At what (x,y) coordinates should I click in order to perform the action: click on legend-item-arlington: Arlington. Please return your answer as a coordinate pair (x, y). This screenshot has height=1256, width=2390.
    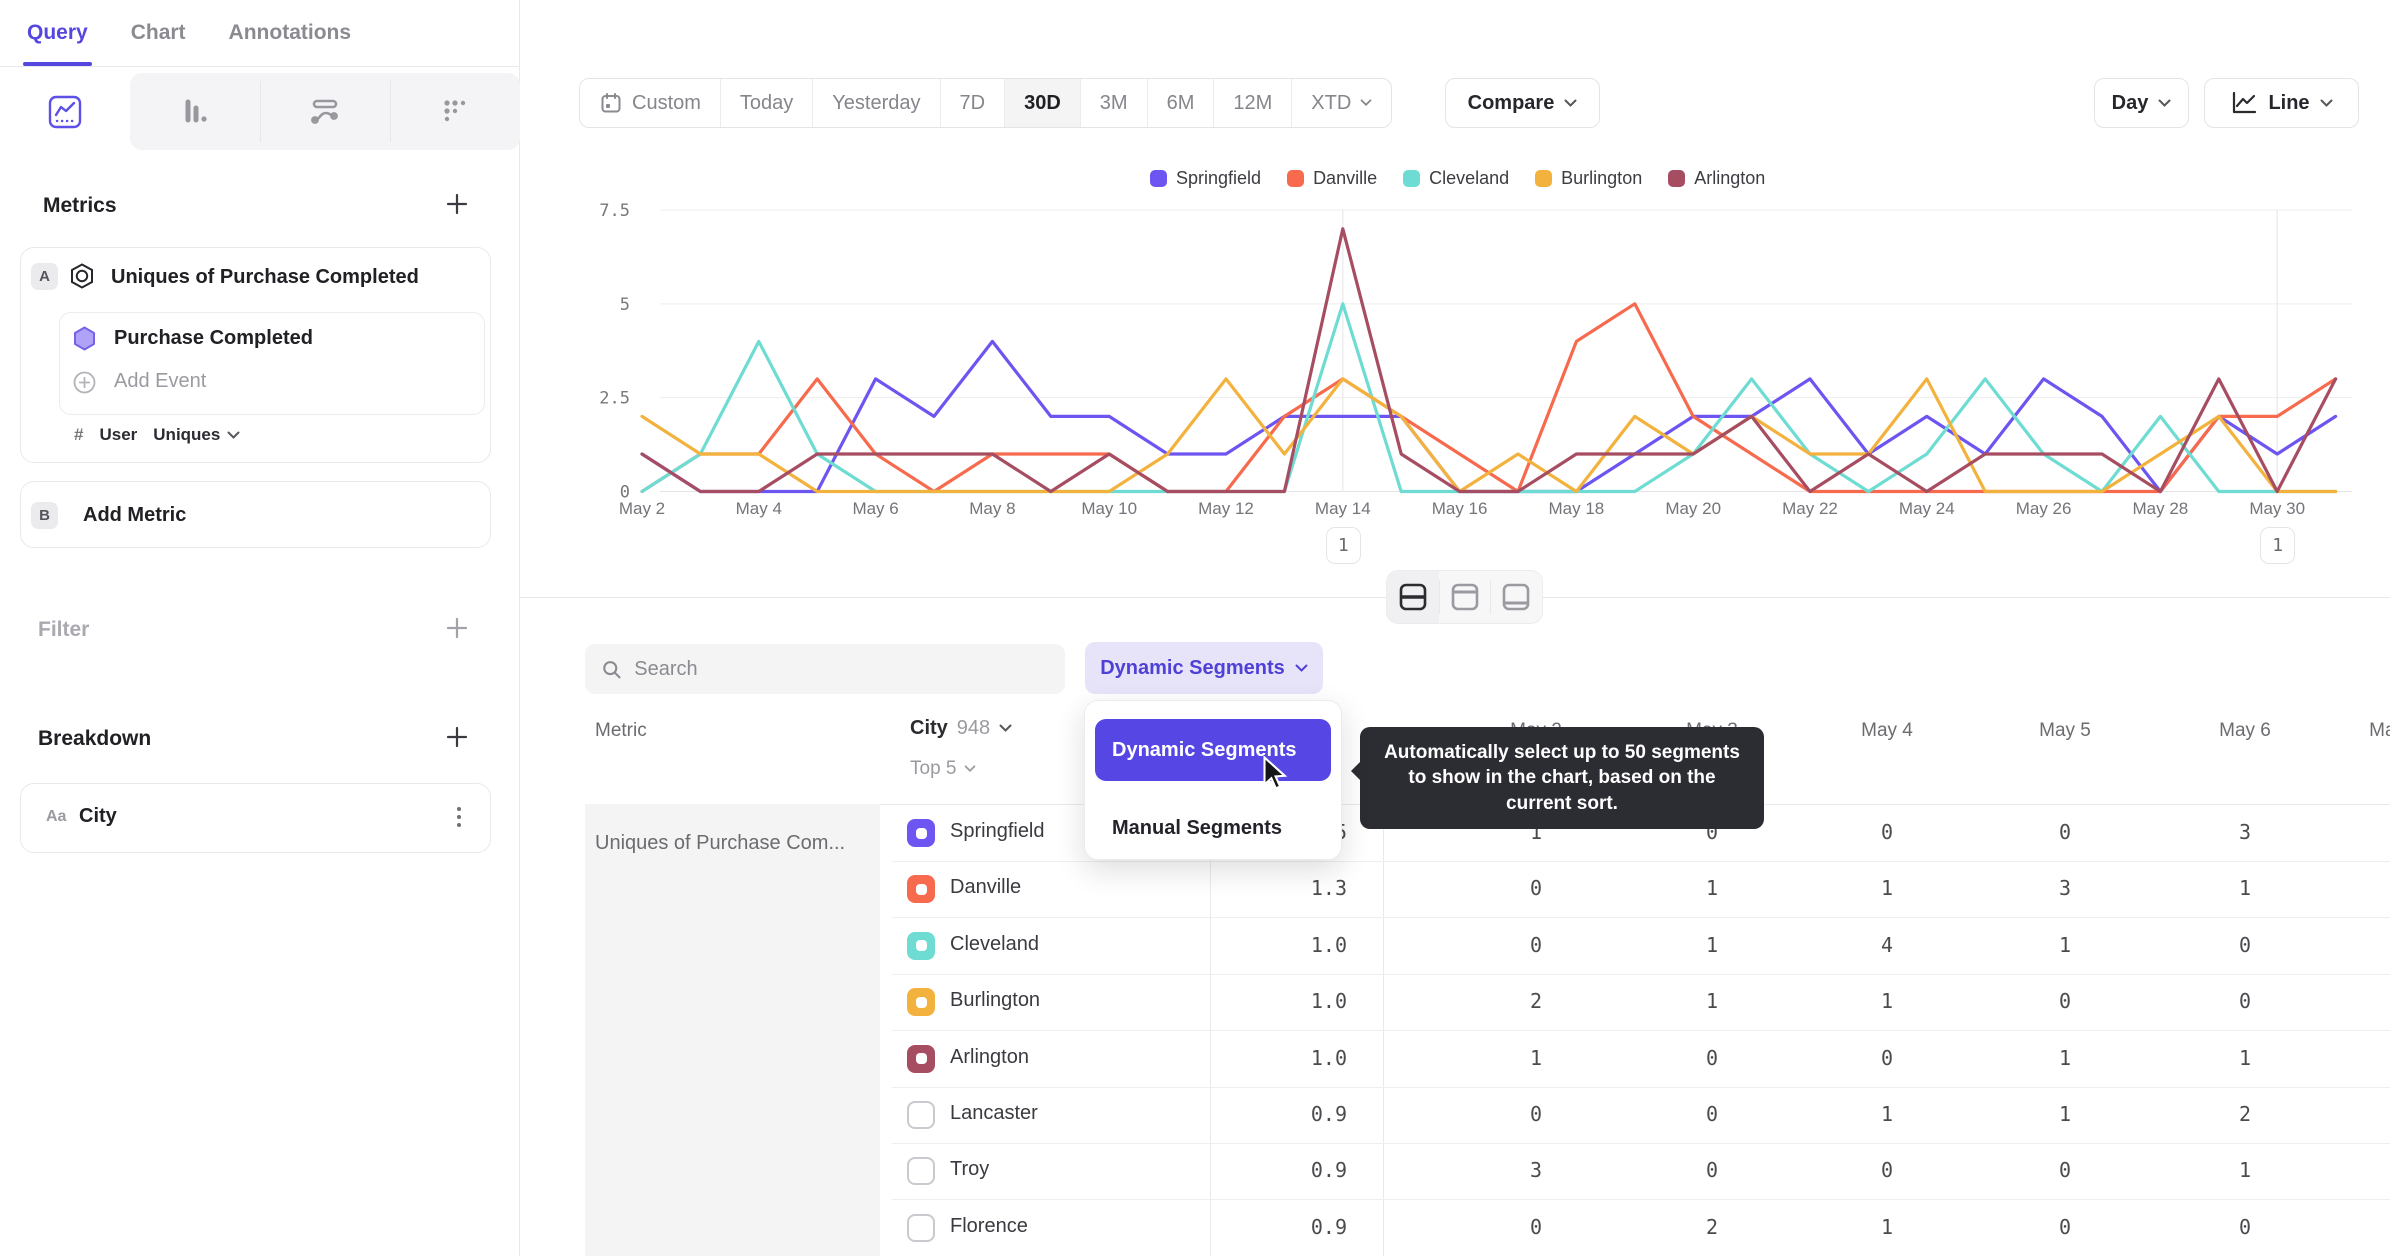
    Looking at the image, I should click on (1716, 178).